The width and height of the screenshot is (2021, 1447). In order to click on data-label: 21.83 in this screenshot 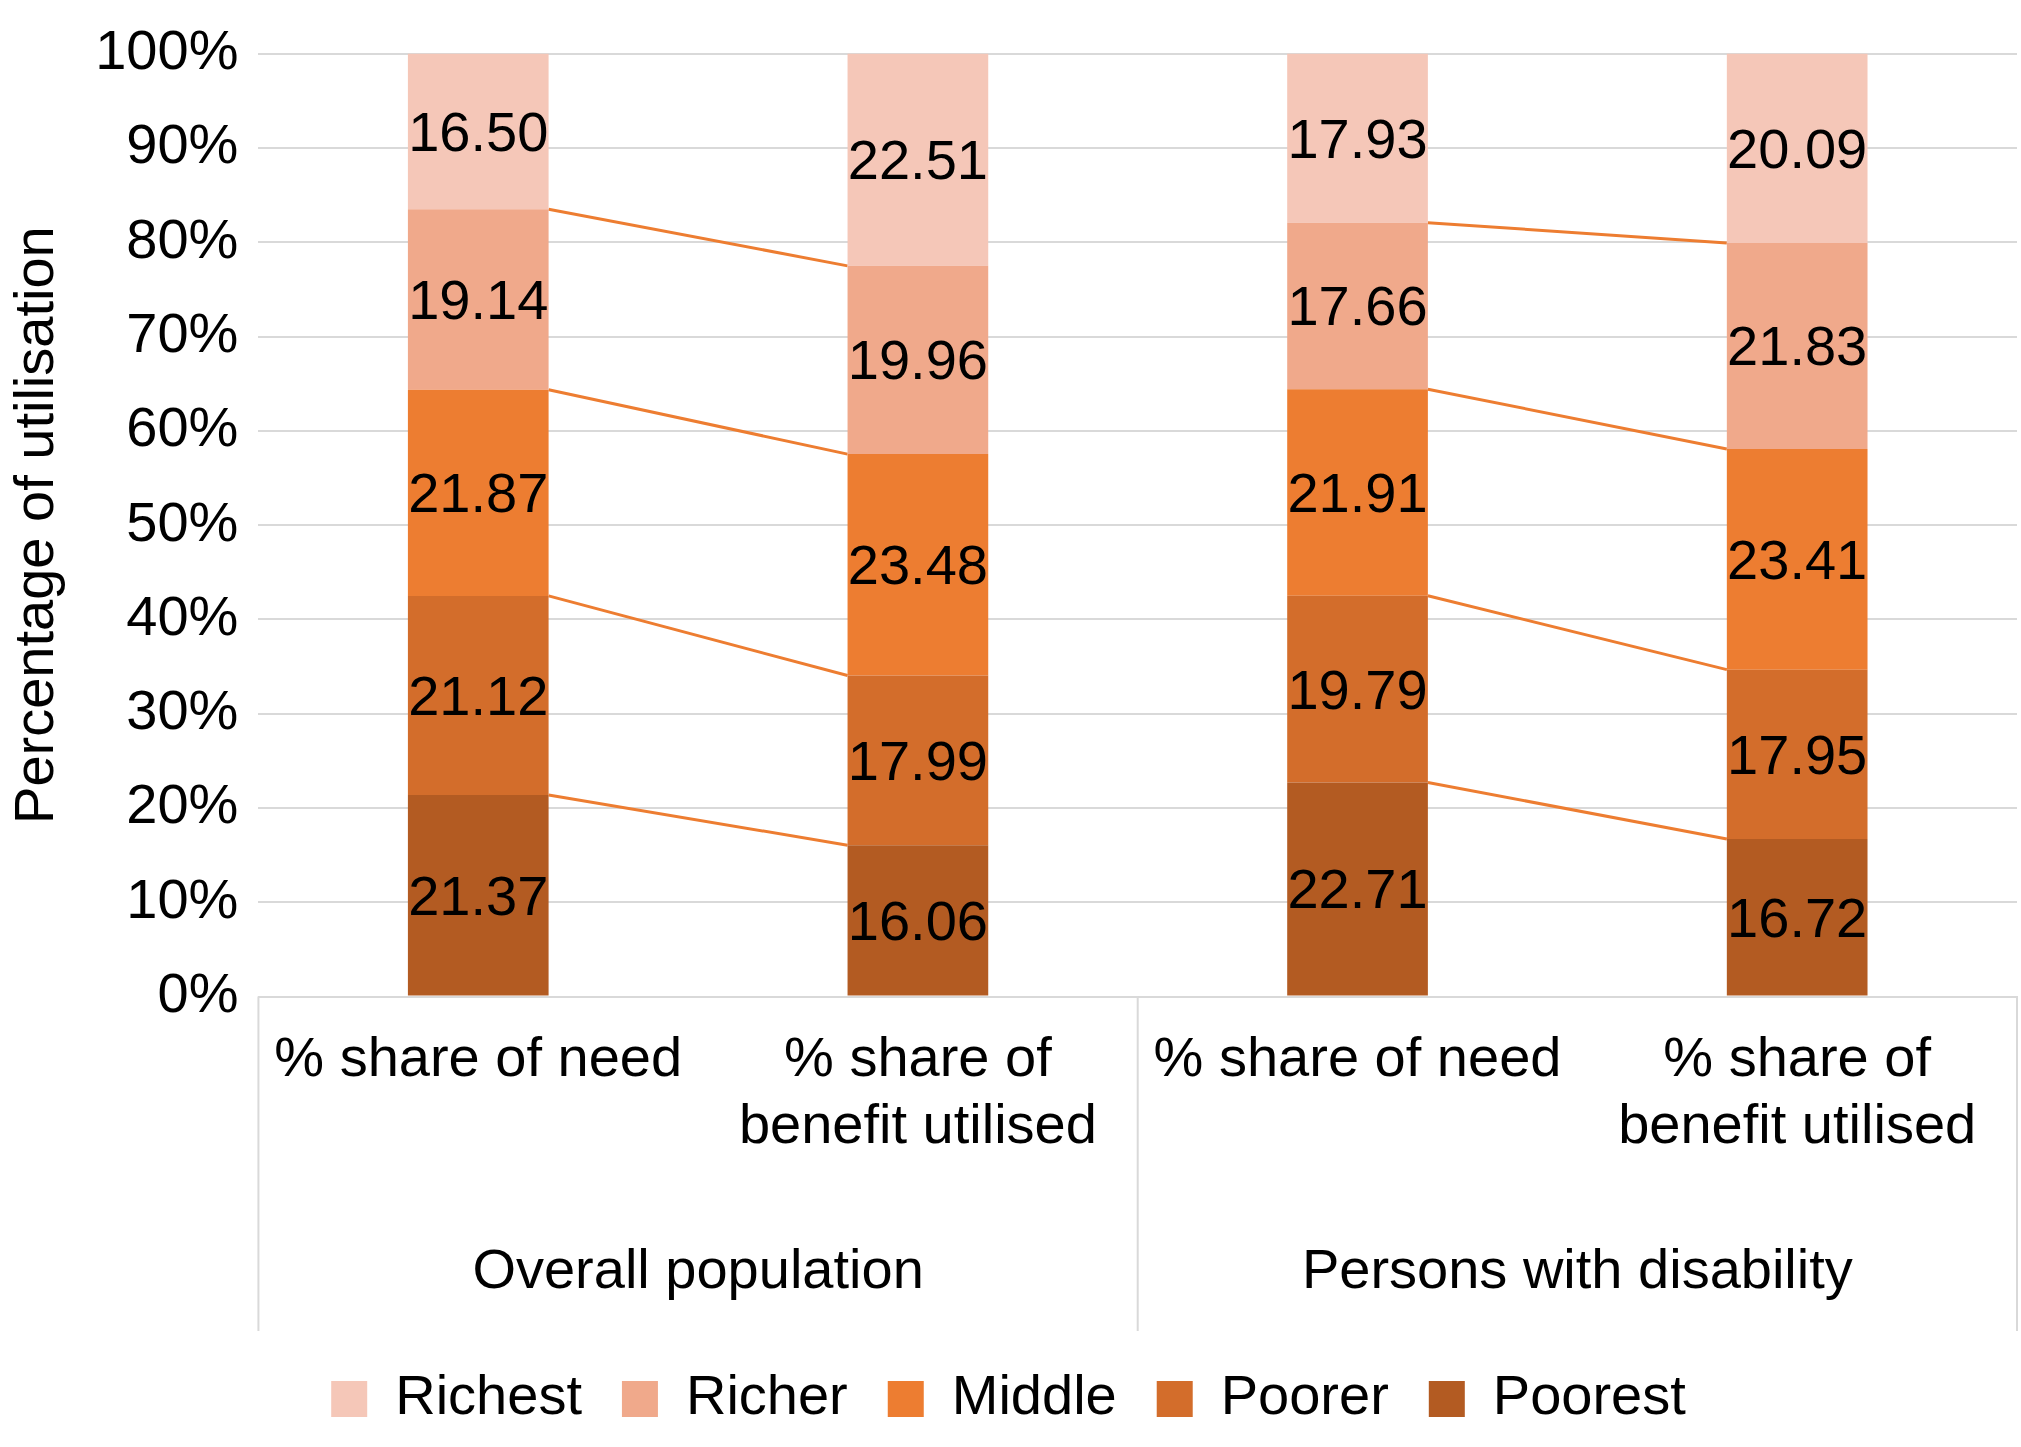, I will do `click(1797, 346)`.